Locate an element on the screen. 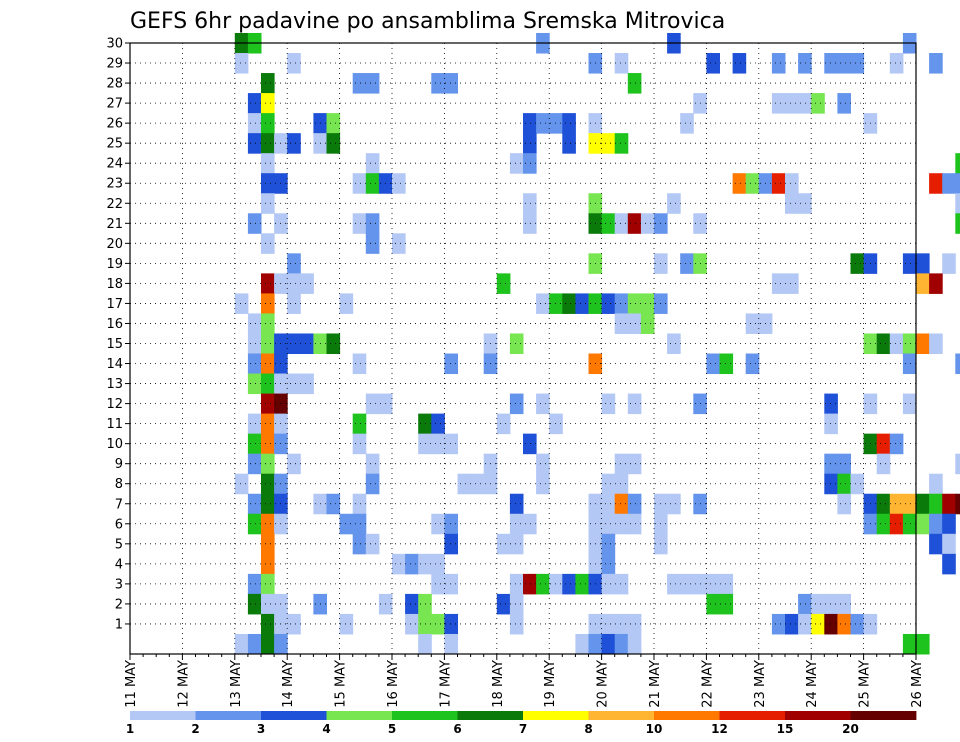  x-tick-label: 24 MAY is located at coordinates (812, 684).